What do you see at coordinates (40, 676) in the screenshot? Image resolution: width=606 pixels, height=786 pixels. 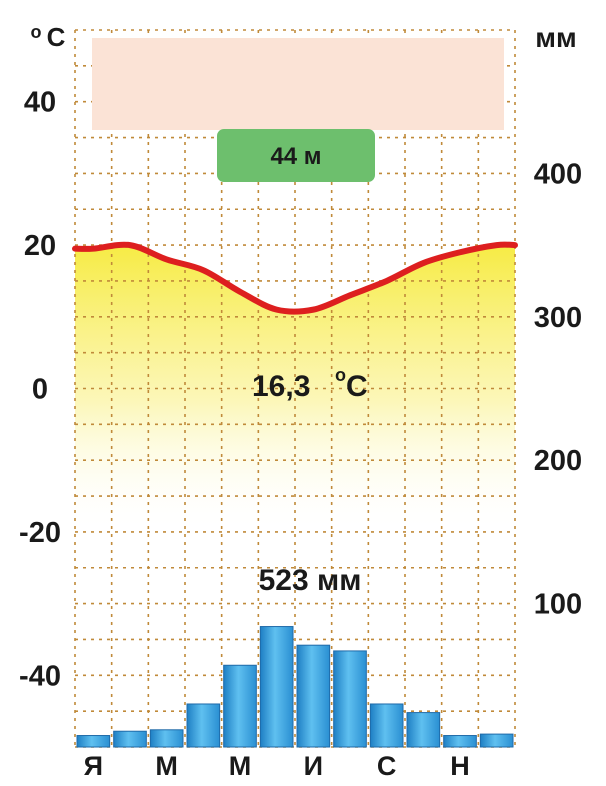 I see `temperature-tick-label: -40` at bounding box center [40, 676].